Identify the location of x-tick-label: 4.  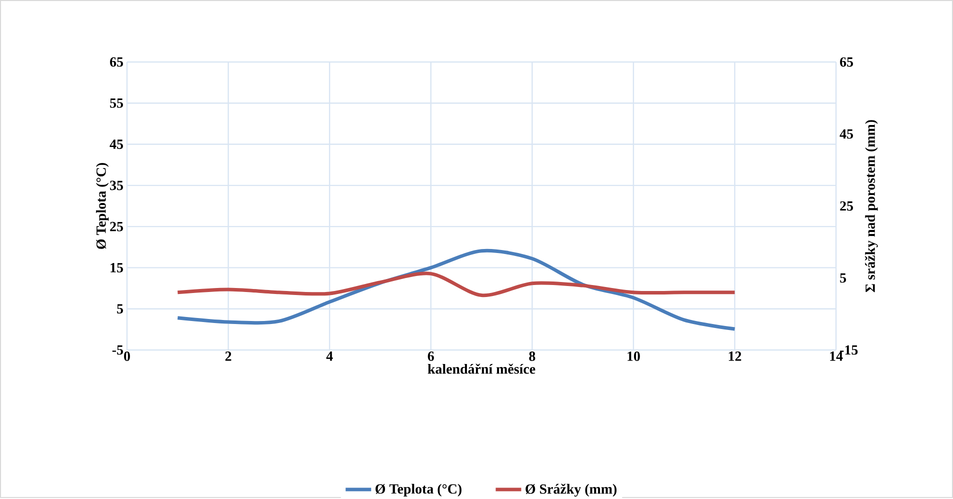
(329, 356).